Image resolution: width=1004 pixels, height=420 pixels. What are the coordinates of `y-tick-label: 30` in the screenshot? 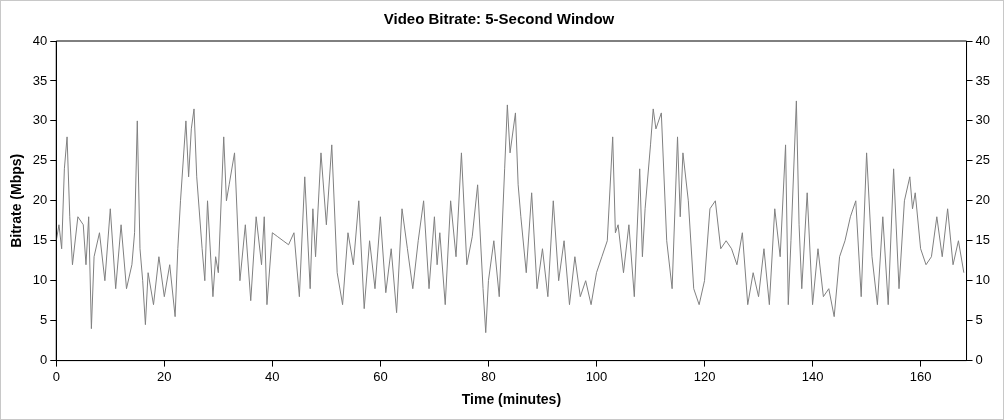 It's located at (40, 120).